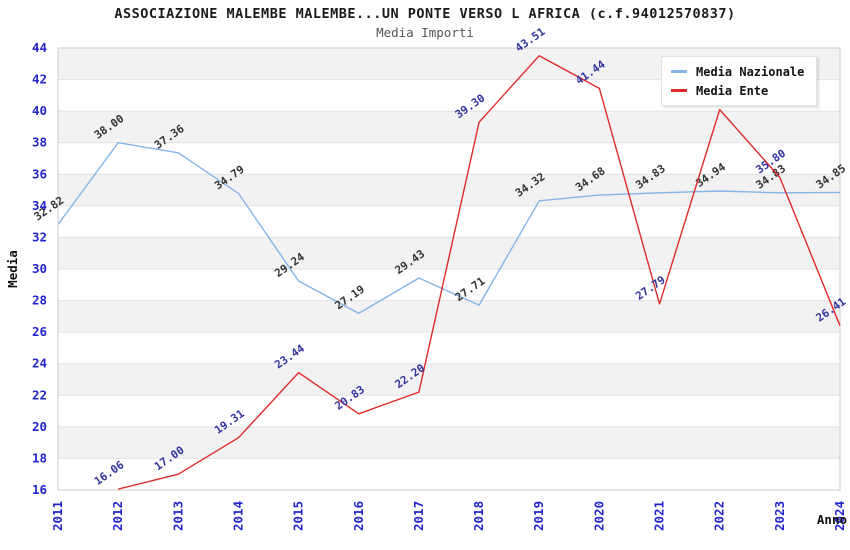 The width and height of the screenshot is (850, 550). Describe the element at coordinates (39, 79) in the screenshot. I see `y-tick-label: 42` at that location.